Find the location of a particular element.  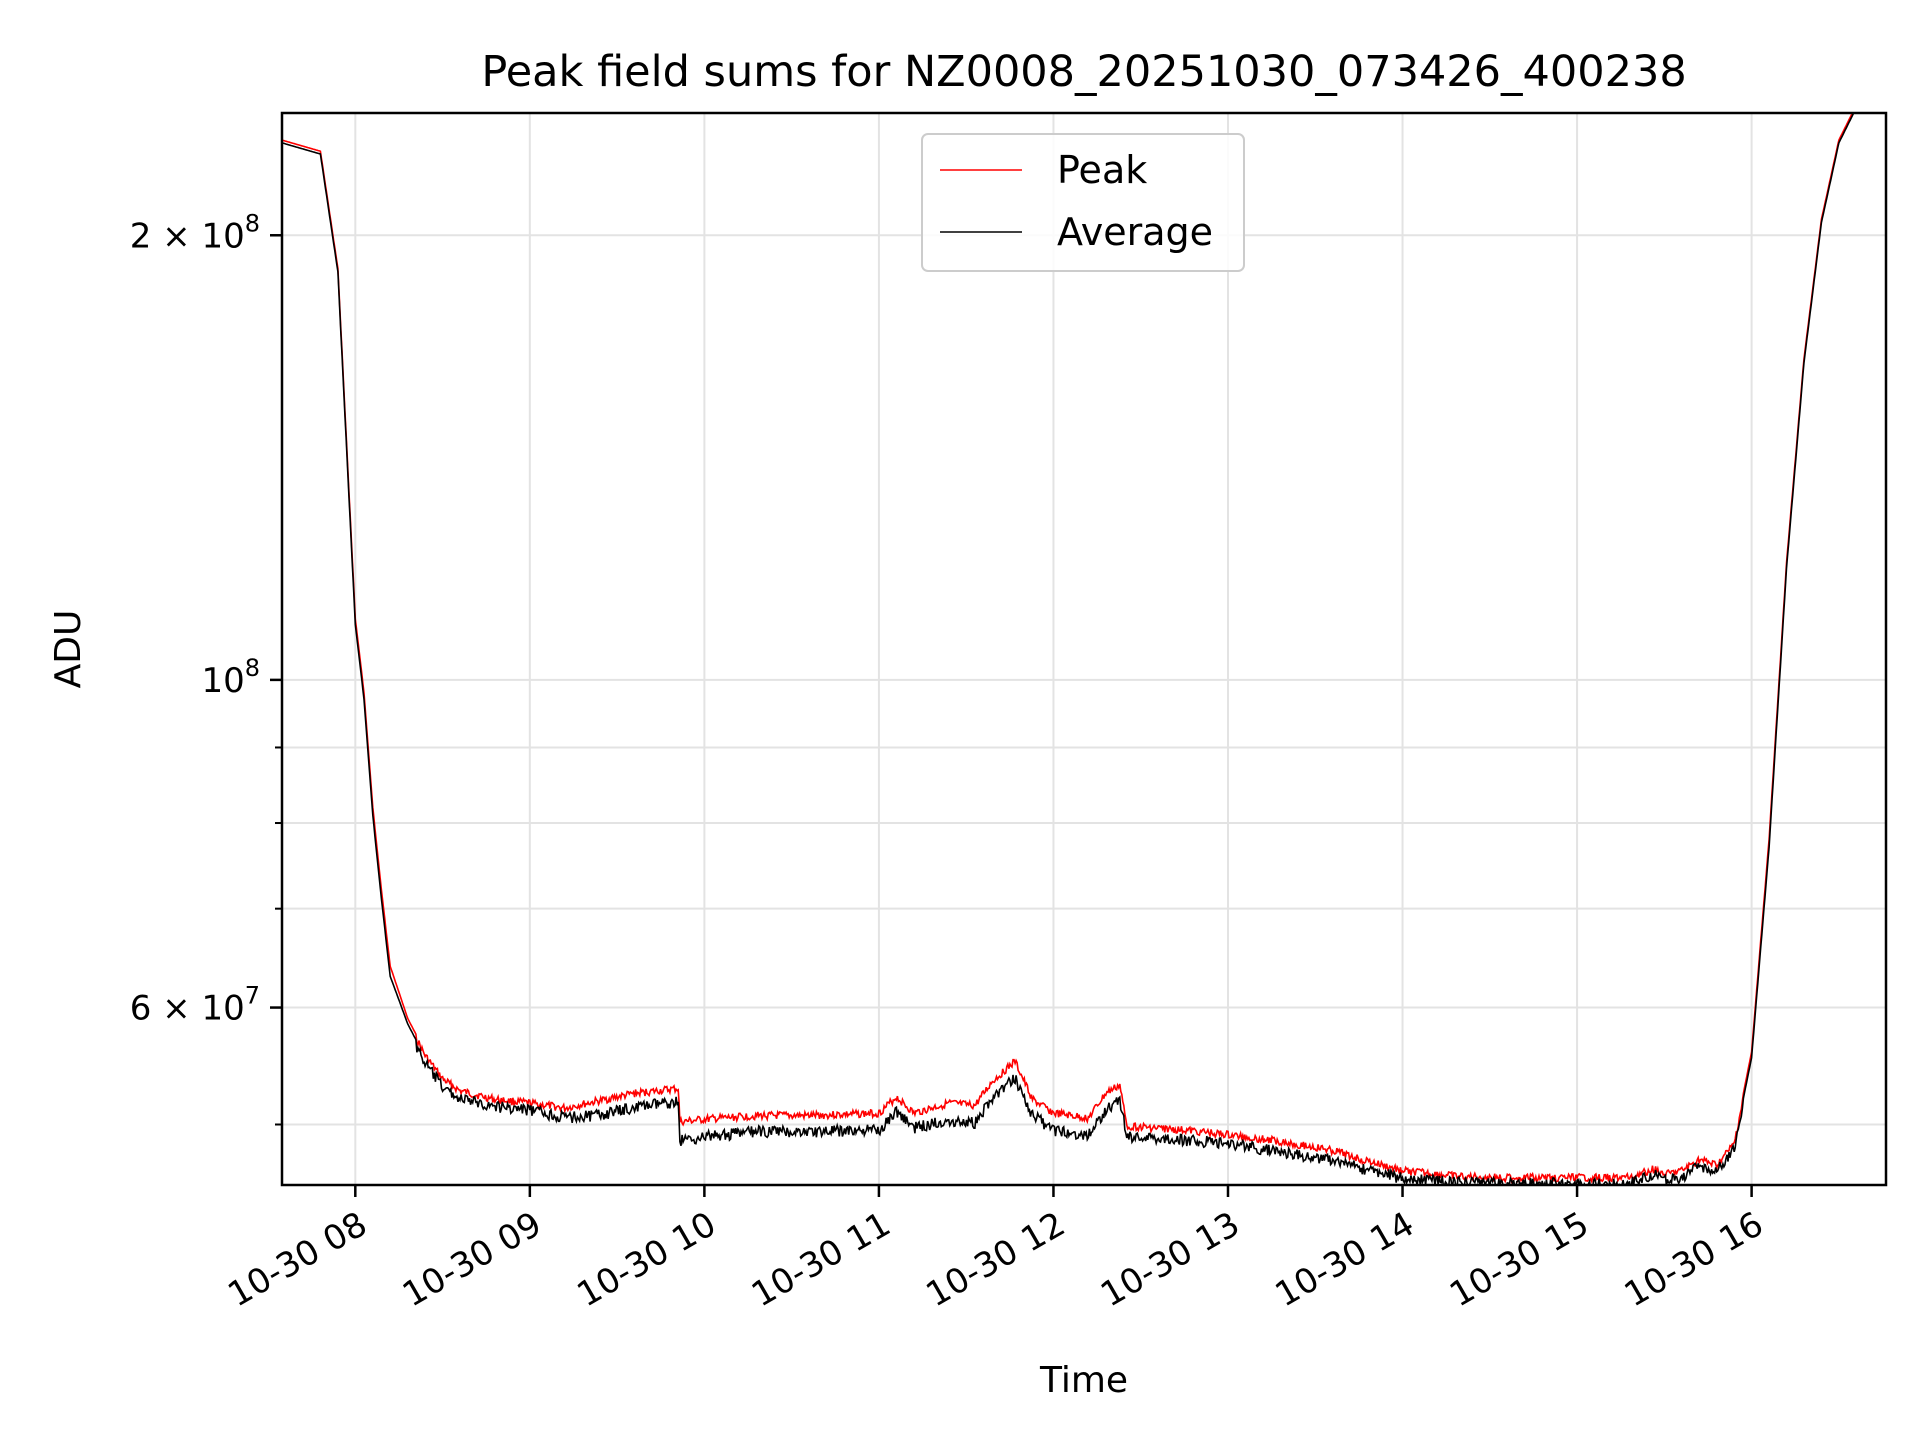

legend: Peak Average is located at coordinates (1083, 202).